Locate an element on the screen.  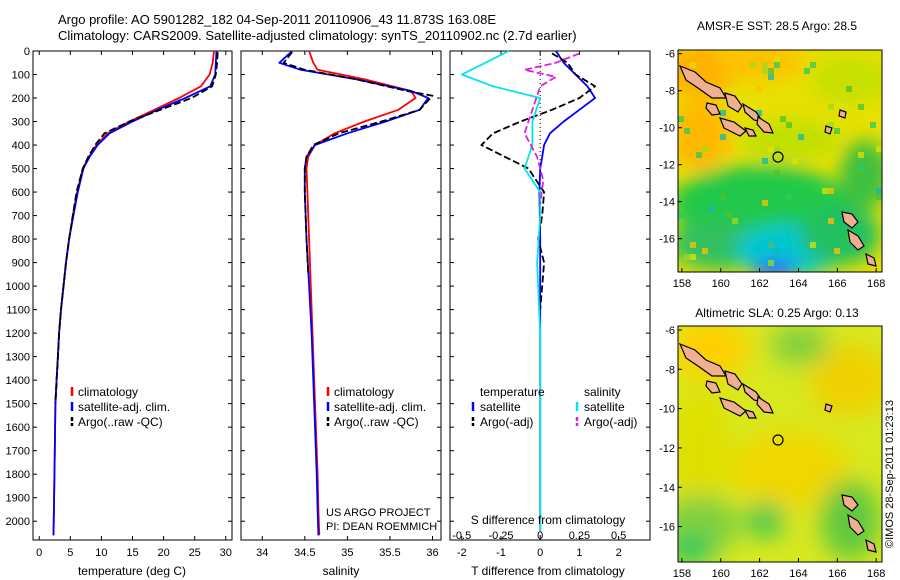
depth-tick-label: 200 is located at coordinates (21, 99).